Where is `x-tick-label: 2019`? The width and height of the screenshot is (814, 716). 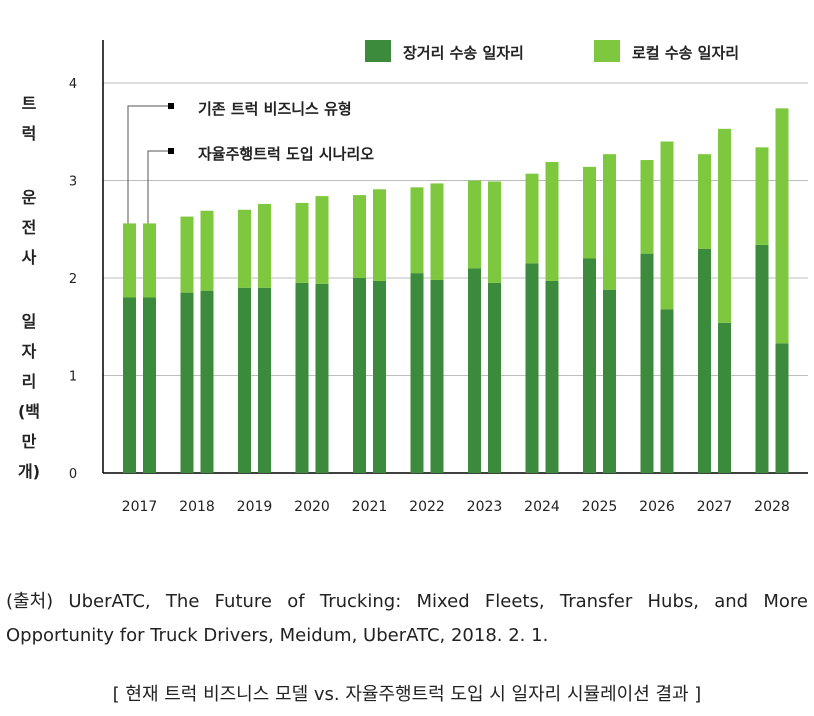
x-tick-label: 2019 is located at coordinates (255, 507).